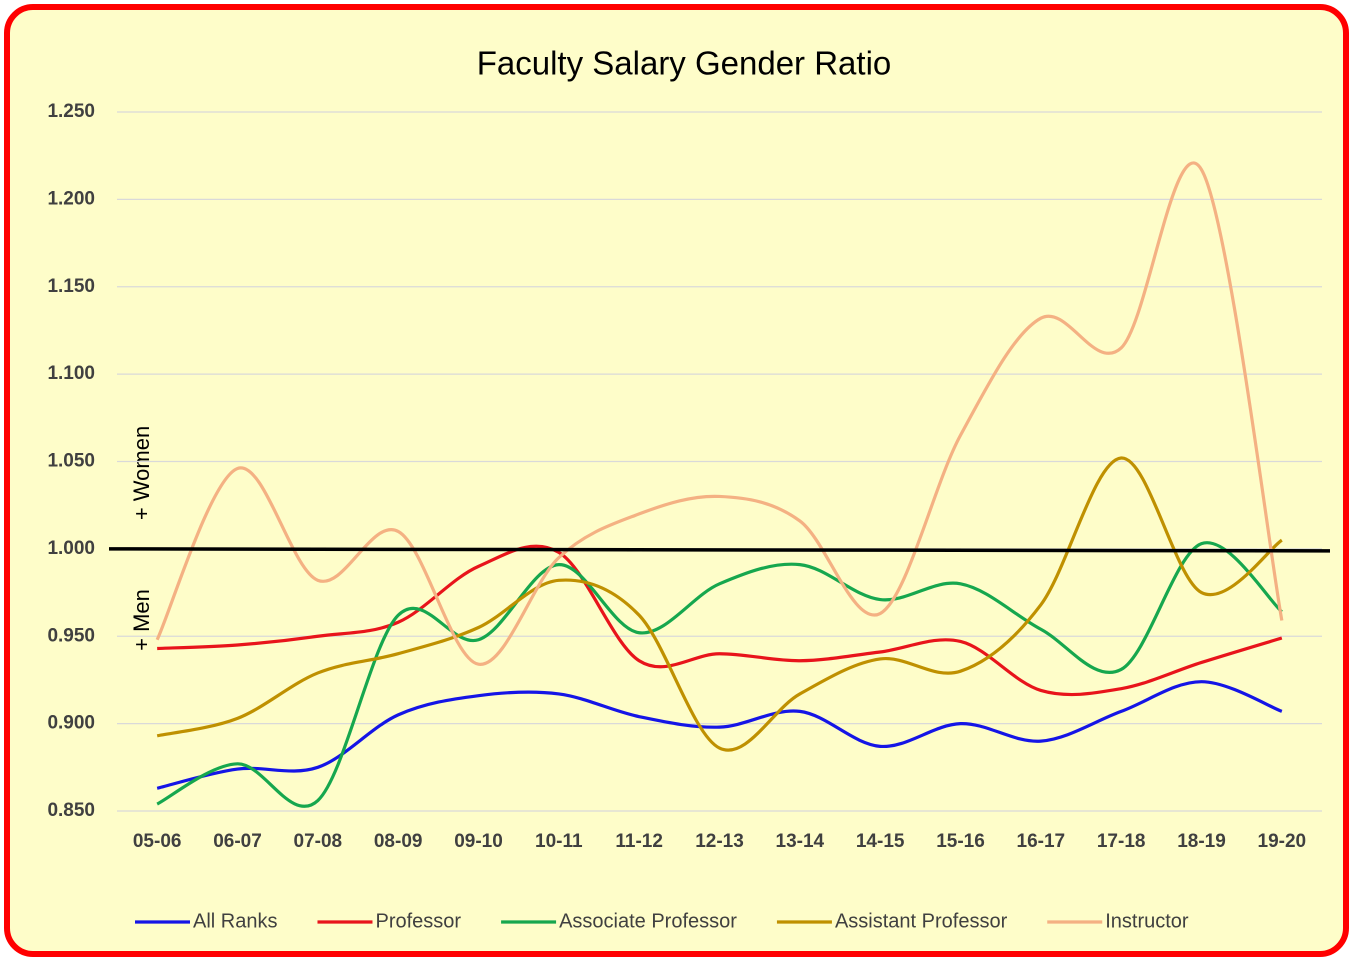 The height and width of the screenshot is (961, 1353). I want to click on x-tick-label: 14-15, so click(880, 841).